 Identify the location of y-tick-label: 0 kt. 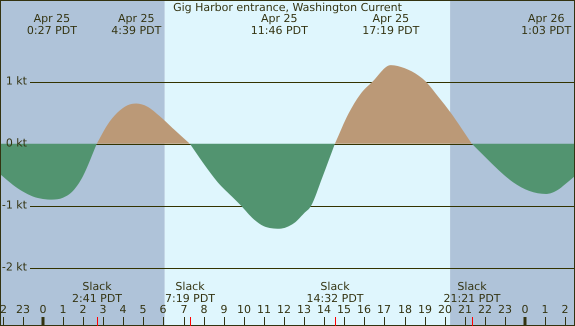
(17, 143).